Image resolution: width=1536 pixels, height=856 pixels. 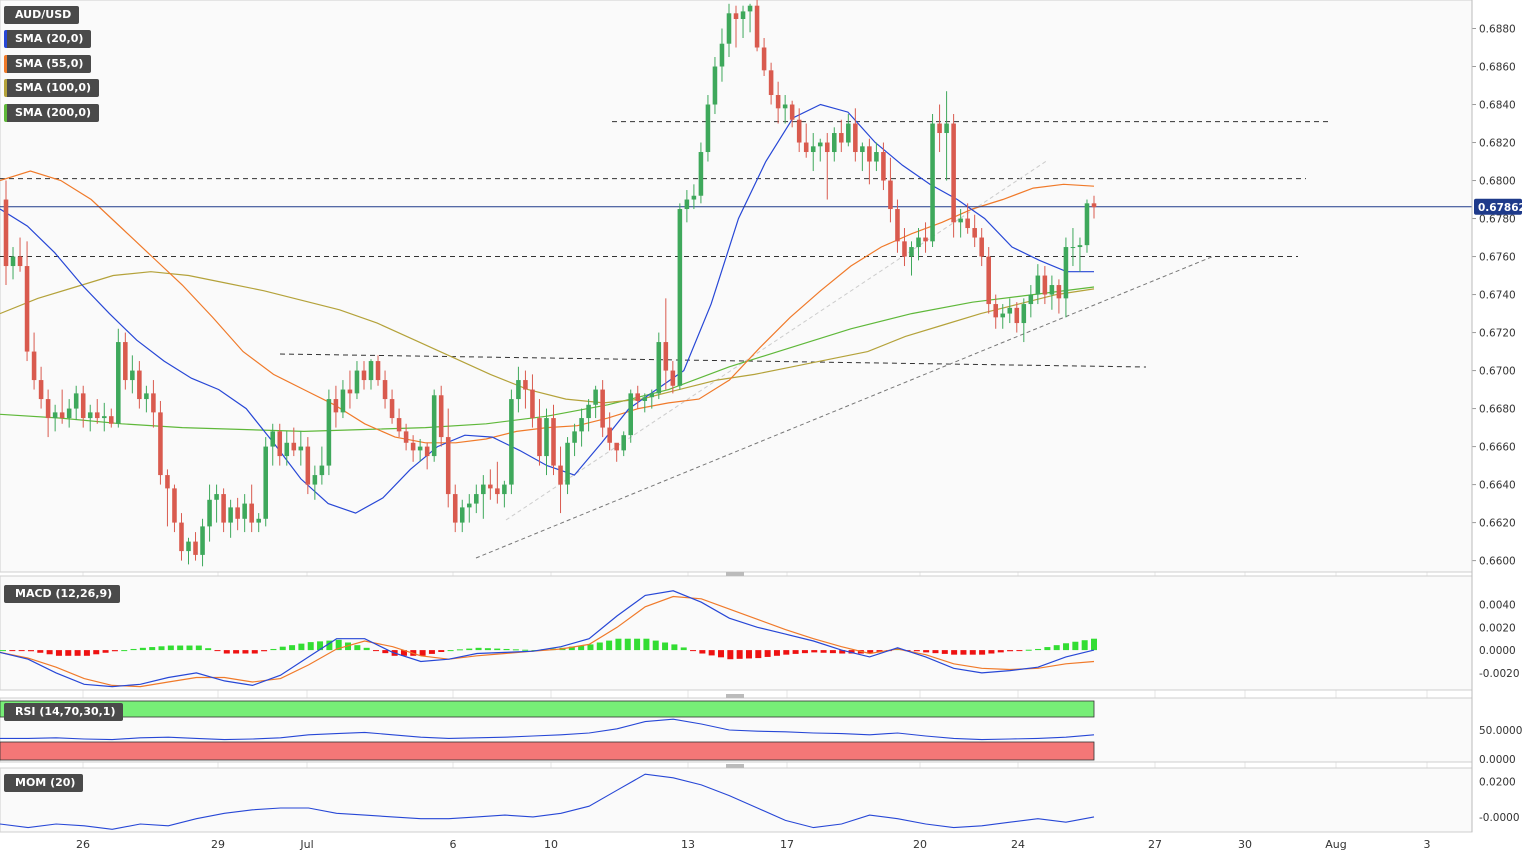 I want to click on y-tick-label: 0.6640, so click(x=1497, y=486).